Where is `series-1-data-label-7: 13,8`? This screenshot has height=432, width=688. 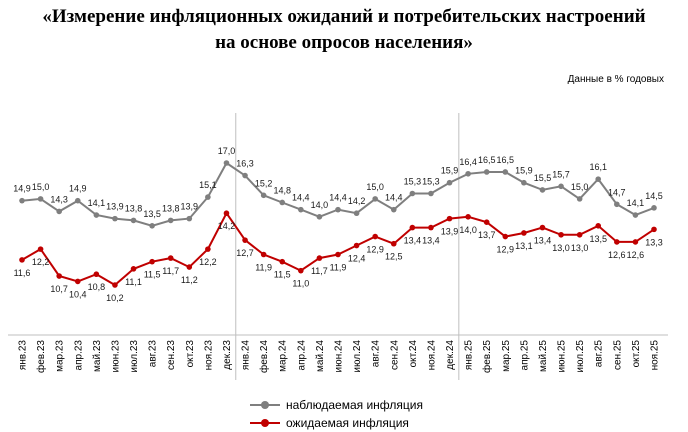
series-1-data-label-7: 13,8 is located at coordinates (134, 208).